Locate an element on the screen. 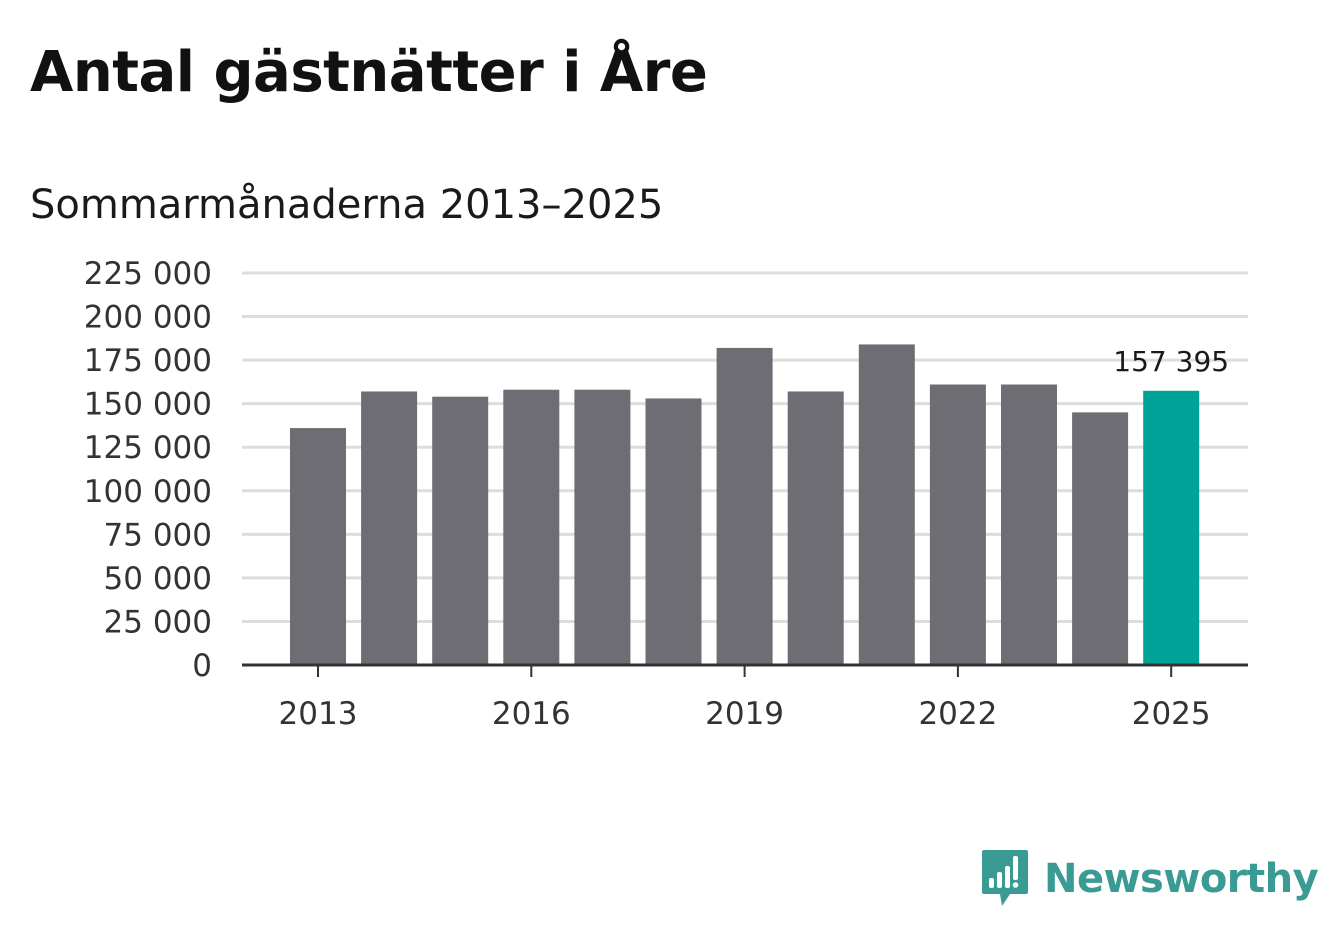 The image size is (1322, 939). bar-2022 is located at coordinates (957, 524).